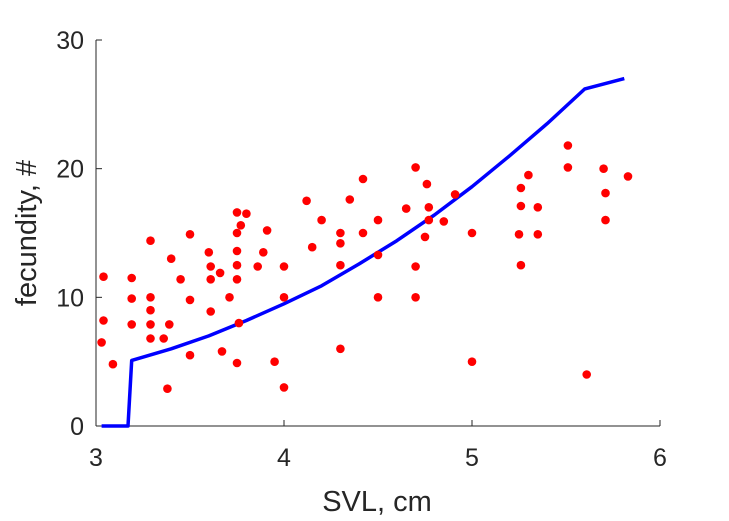  Describe the element at coordinates (77, 427) in the screenshot. I see `y-tick-label: 0` at that location.